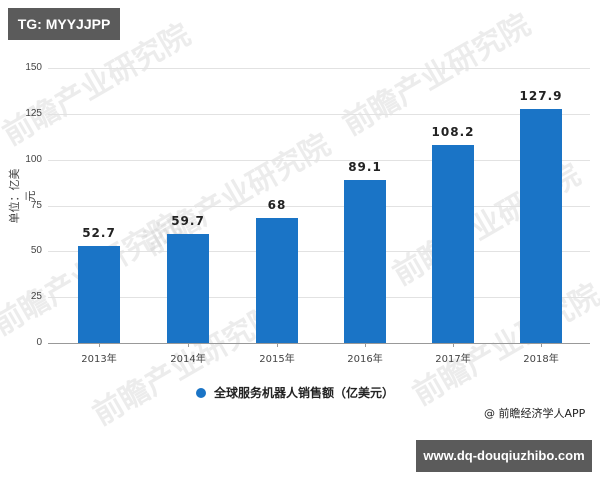 The height and width of the screenshot is (480, 600). I want to click on y-tick-label: 150, so click(33, 67).